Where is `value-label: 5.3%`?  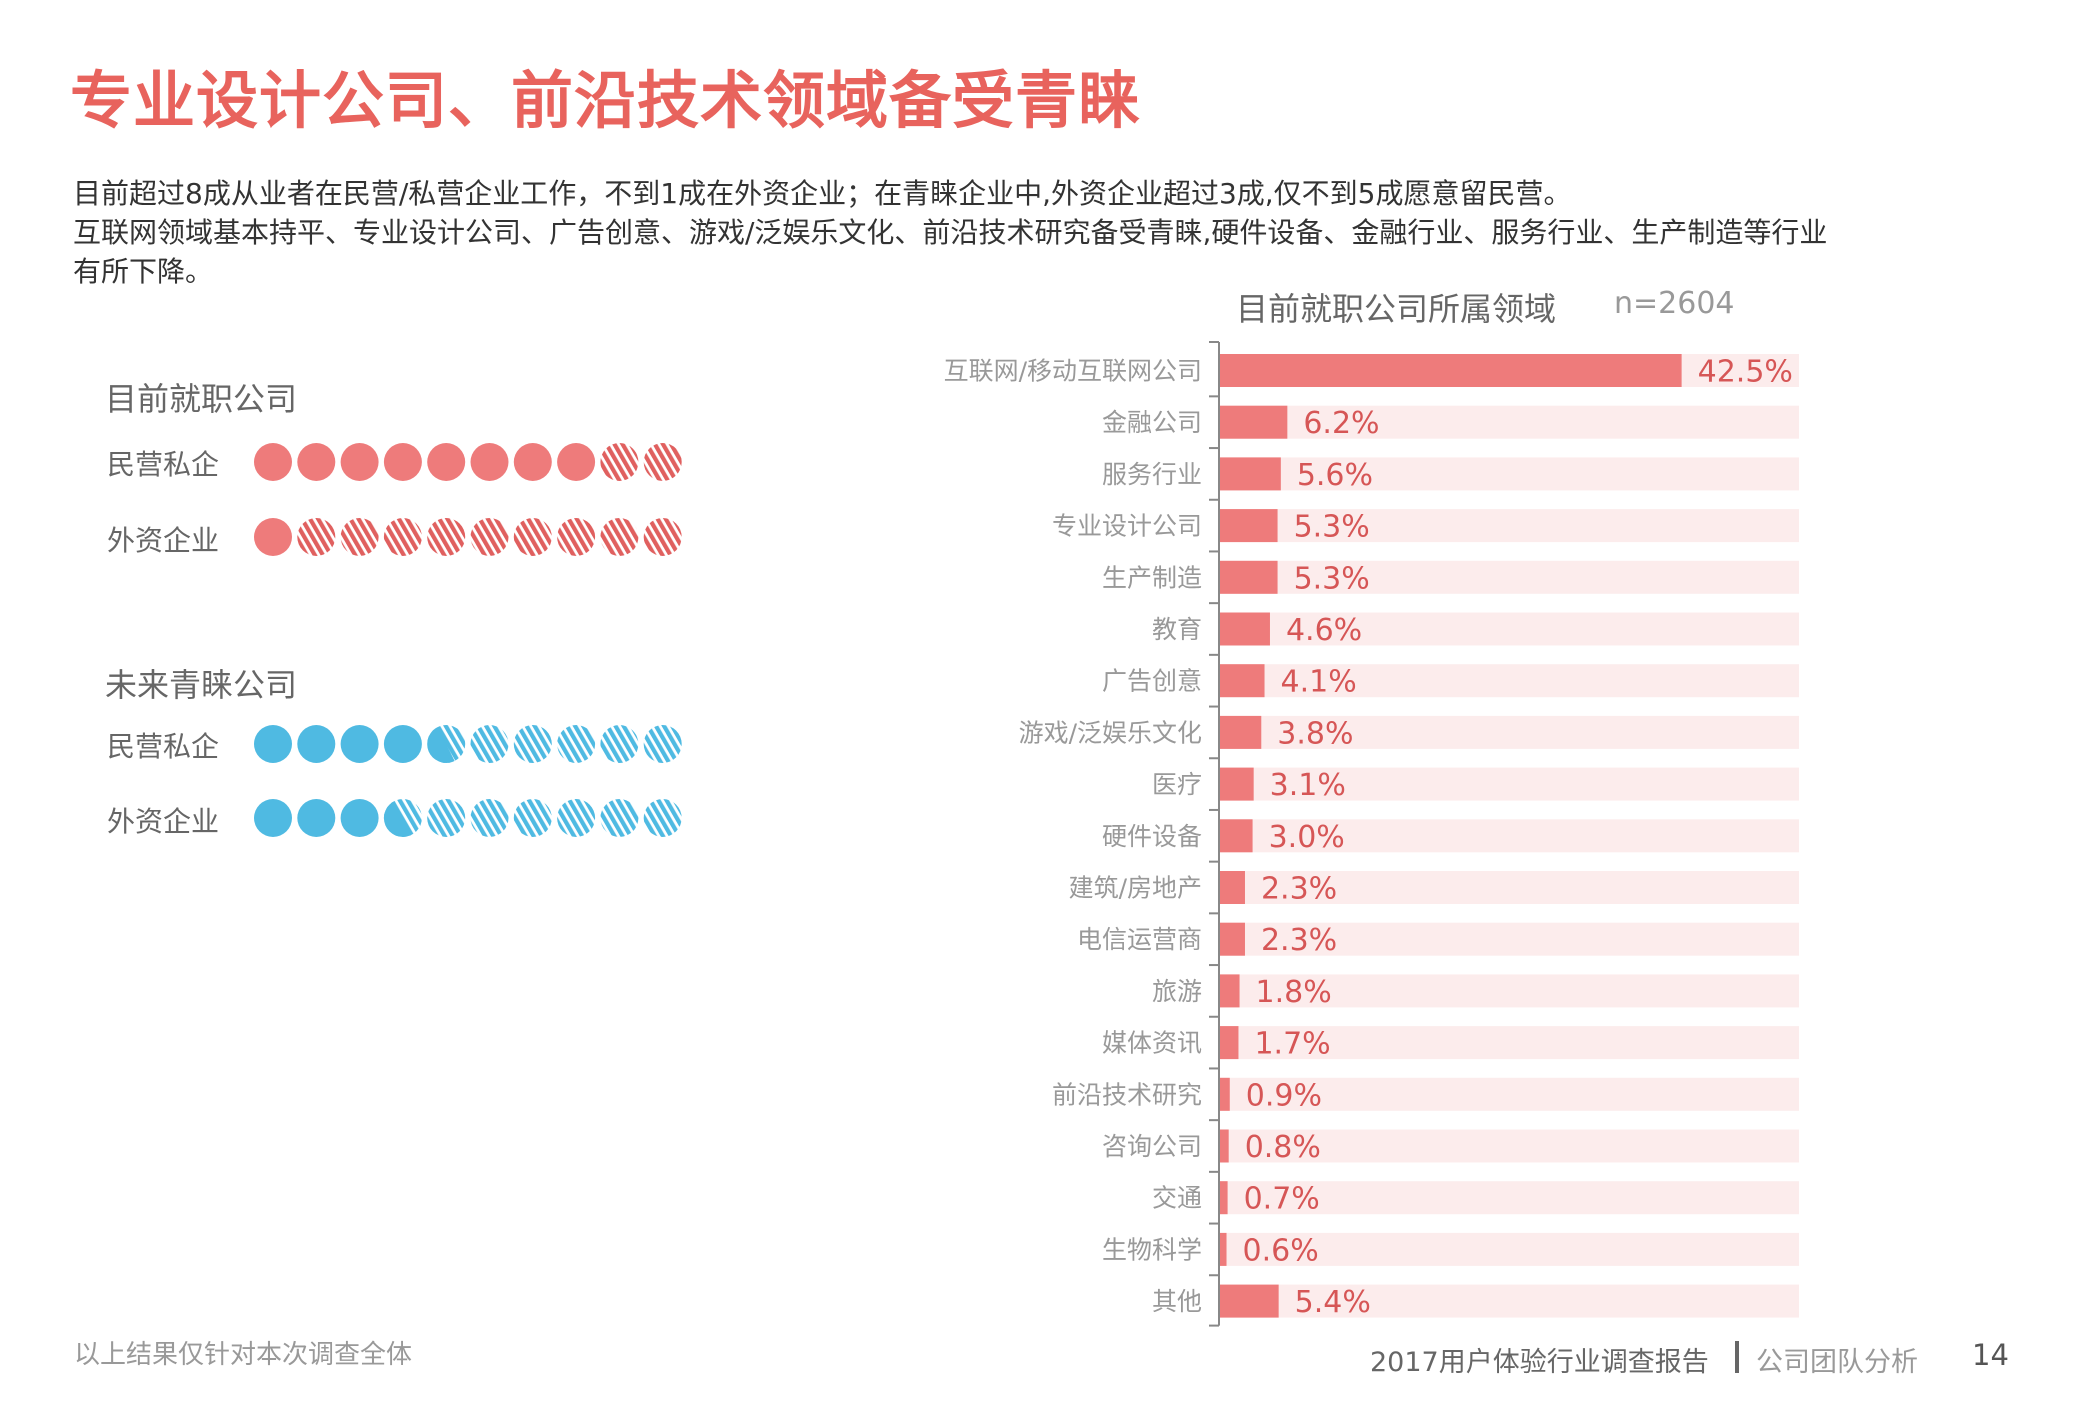 value-label: 5.3% is located at coordinates (1332, 527).